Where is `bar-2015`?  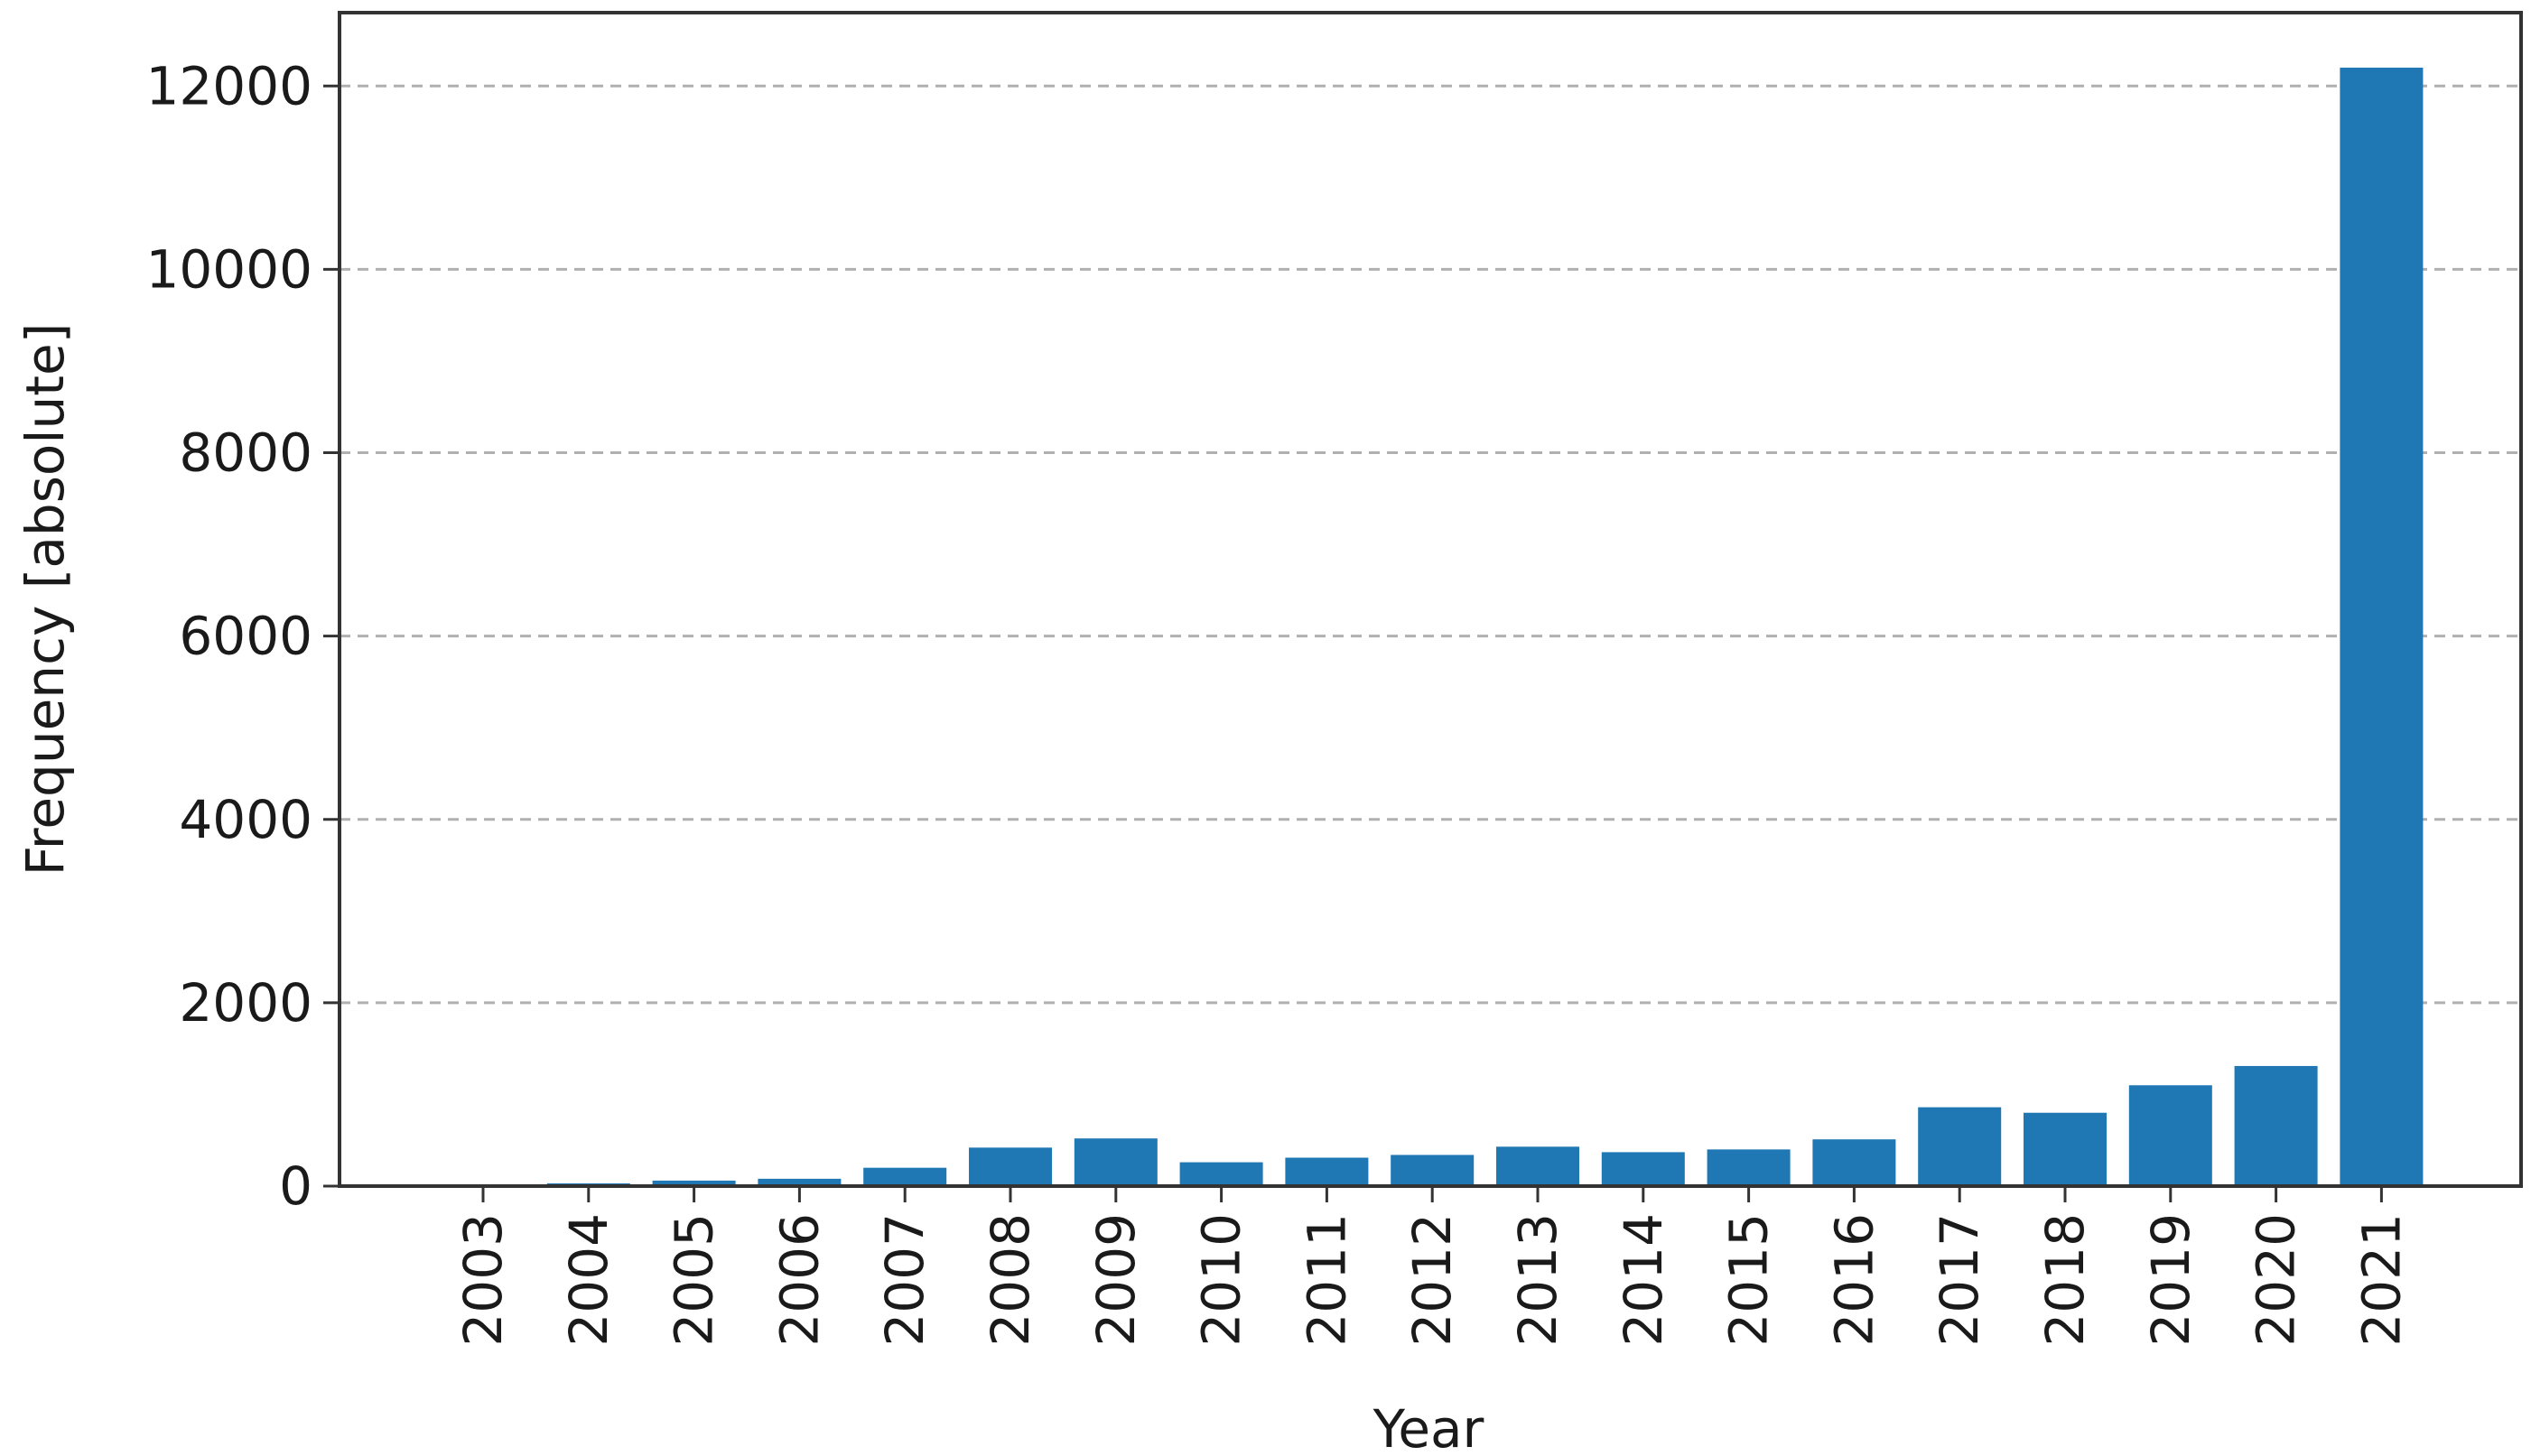 bar-2015 is located at coordinates (1749, 1167).